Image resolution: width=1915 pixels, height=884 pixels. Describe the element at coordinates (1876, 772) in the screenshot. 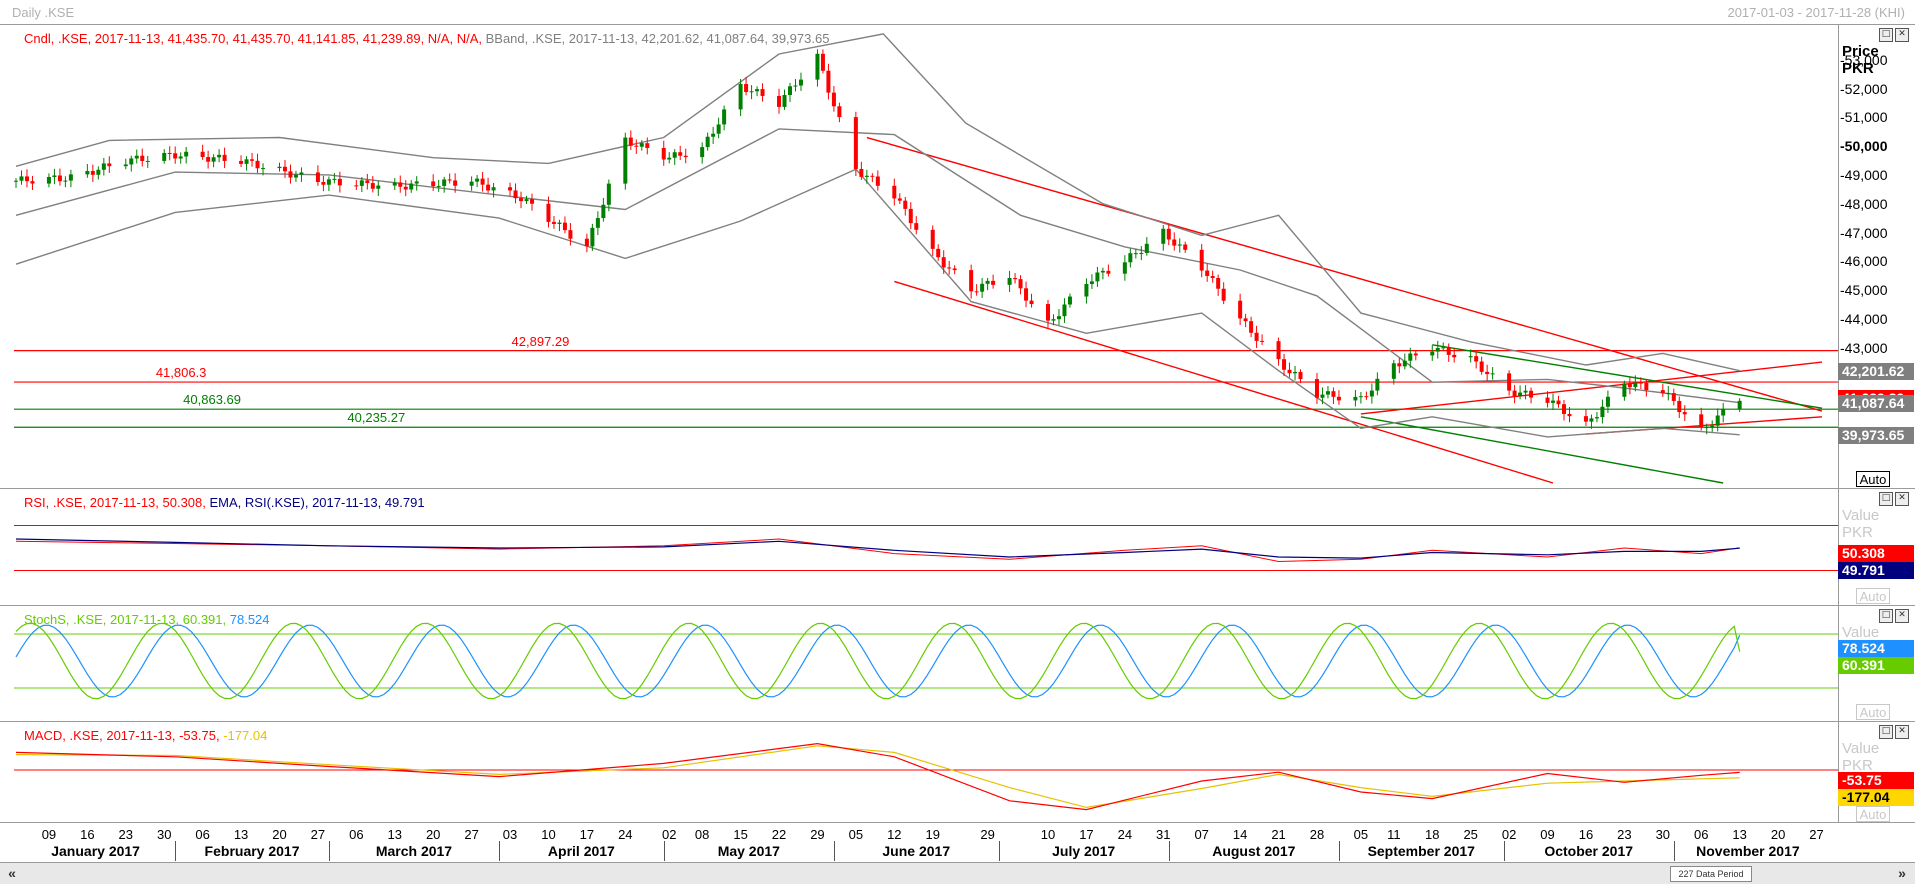

I see `macd-axis: Value PKR -53.75 -177.04 Auto` at that location.